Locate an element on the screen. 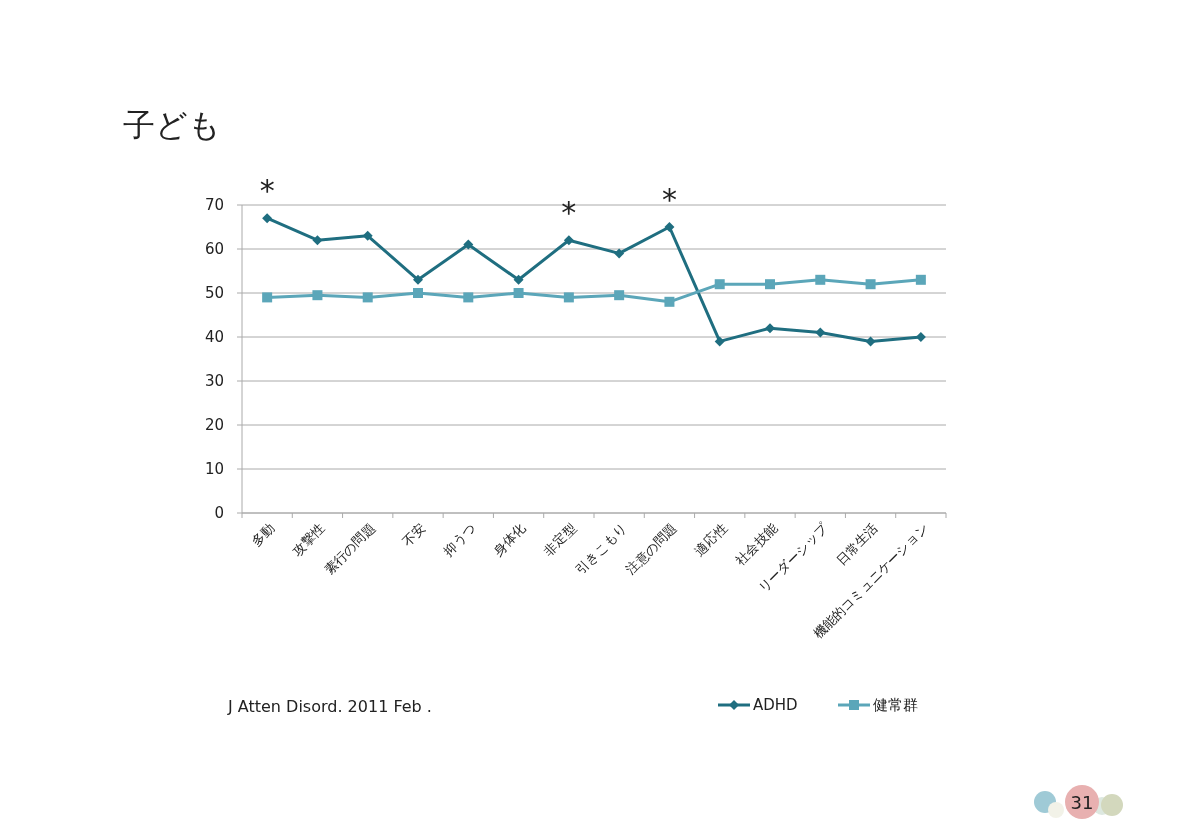  y-tick-label: 30 is located at coordinates (214, 381).